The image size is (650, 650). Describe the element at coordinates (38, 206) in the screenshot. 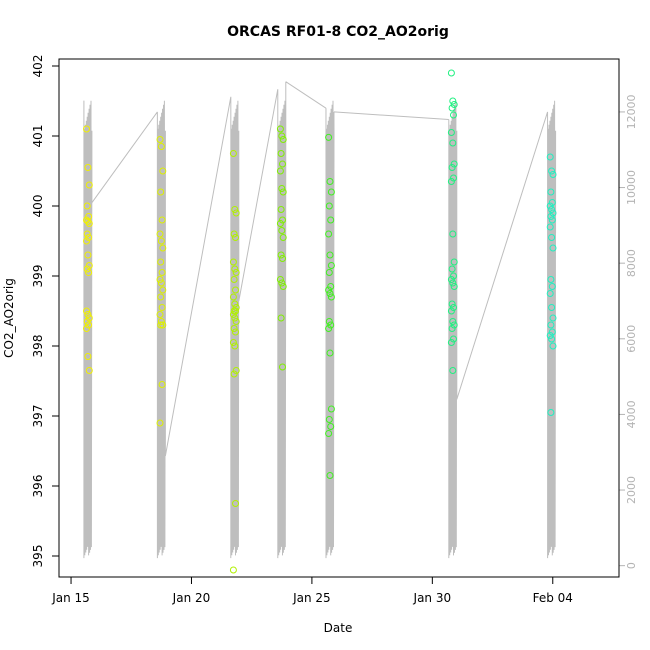

I see `y-tick-label: 400` at that location.